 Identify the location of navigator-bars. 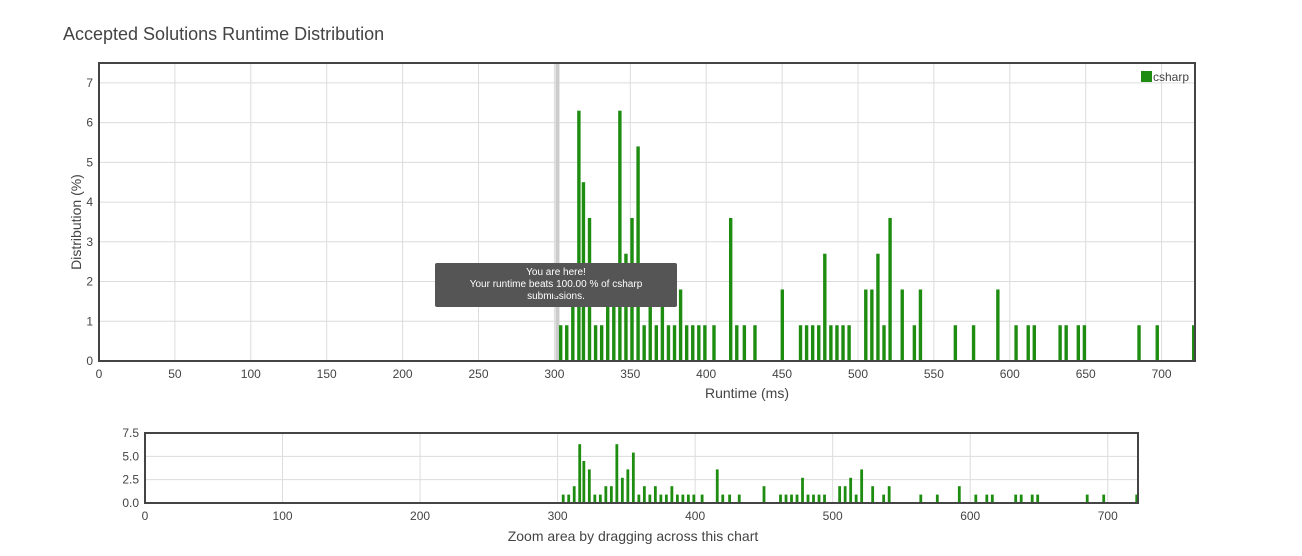
(850, 473).